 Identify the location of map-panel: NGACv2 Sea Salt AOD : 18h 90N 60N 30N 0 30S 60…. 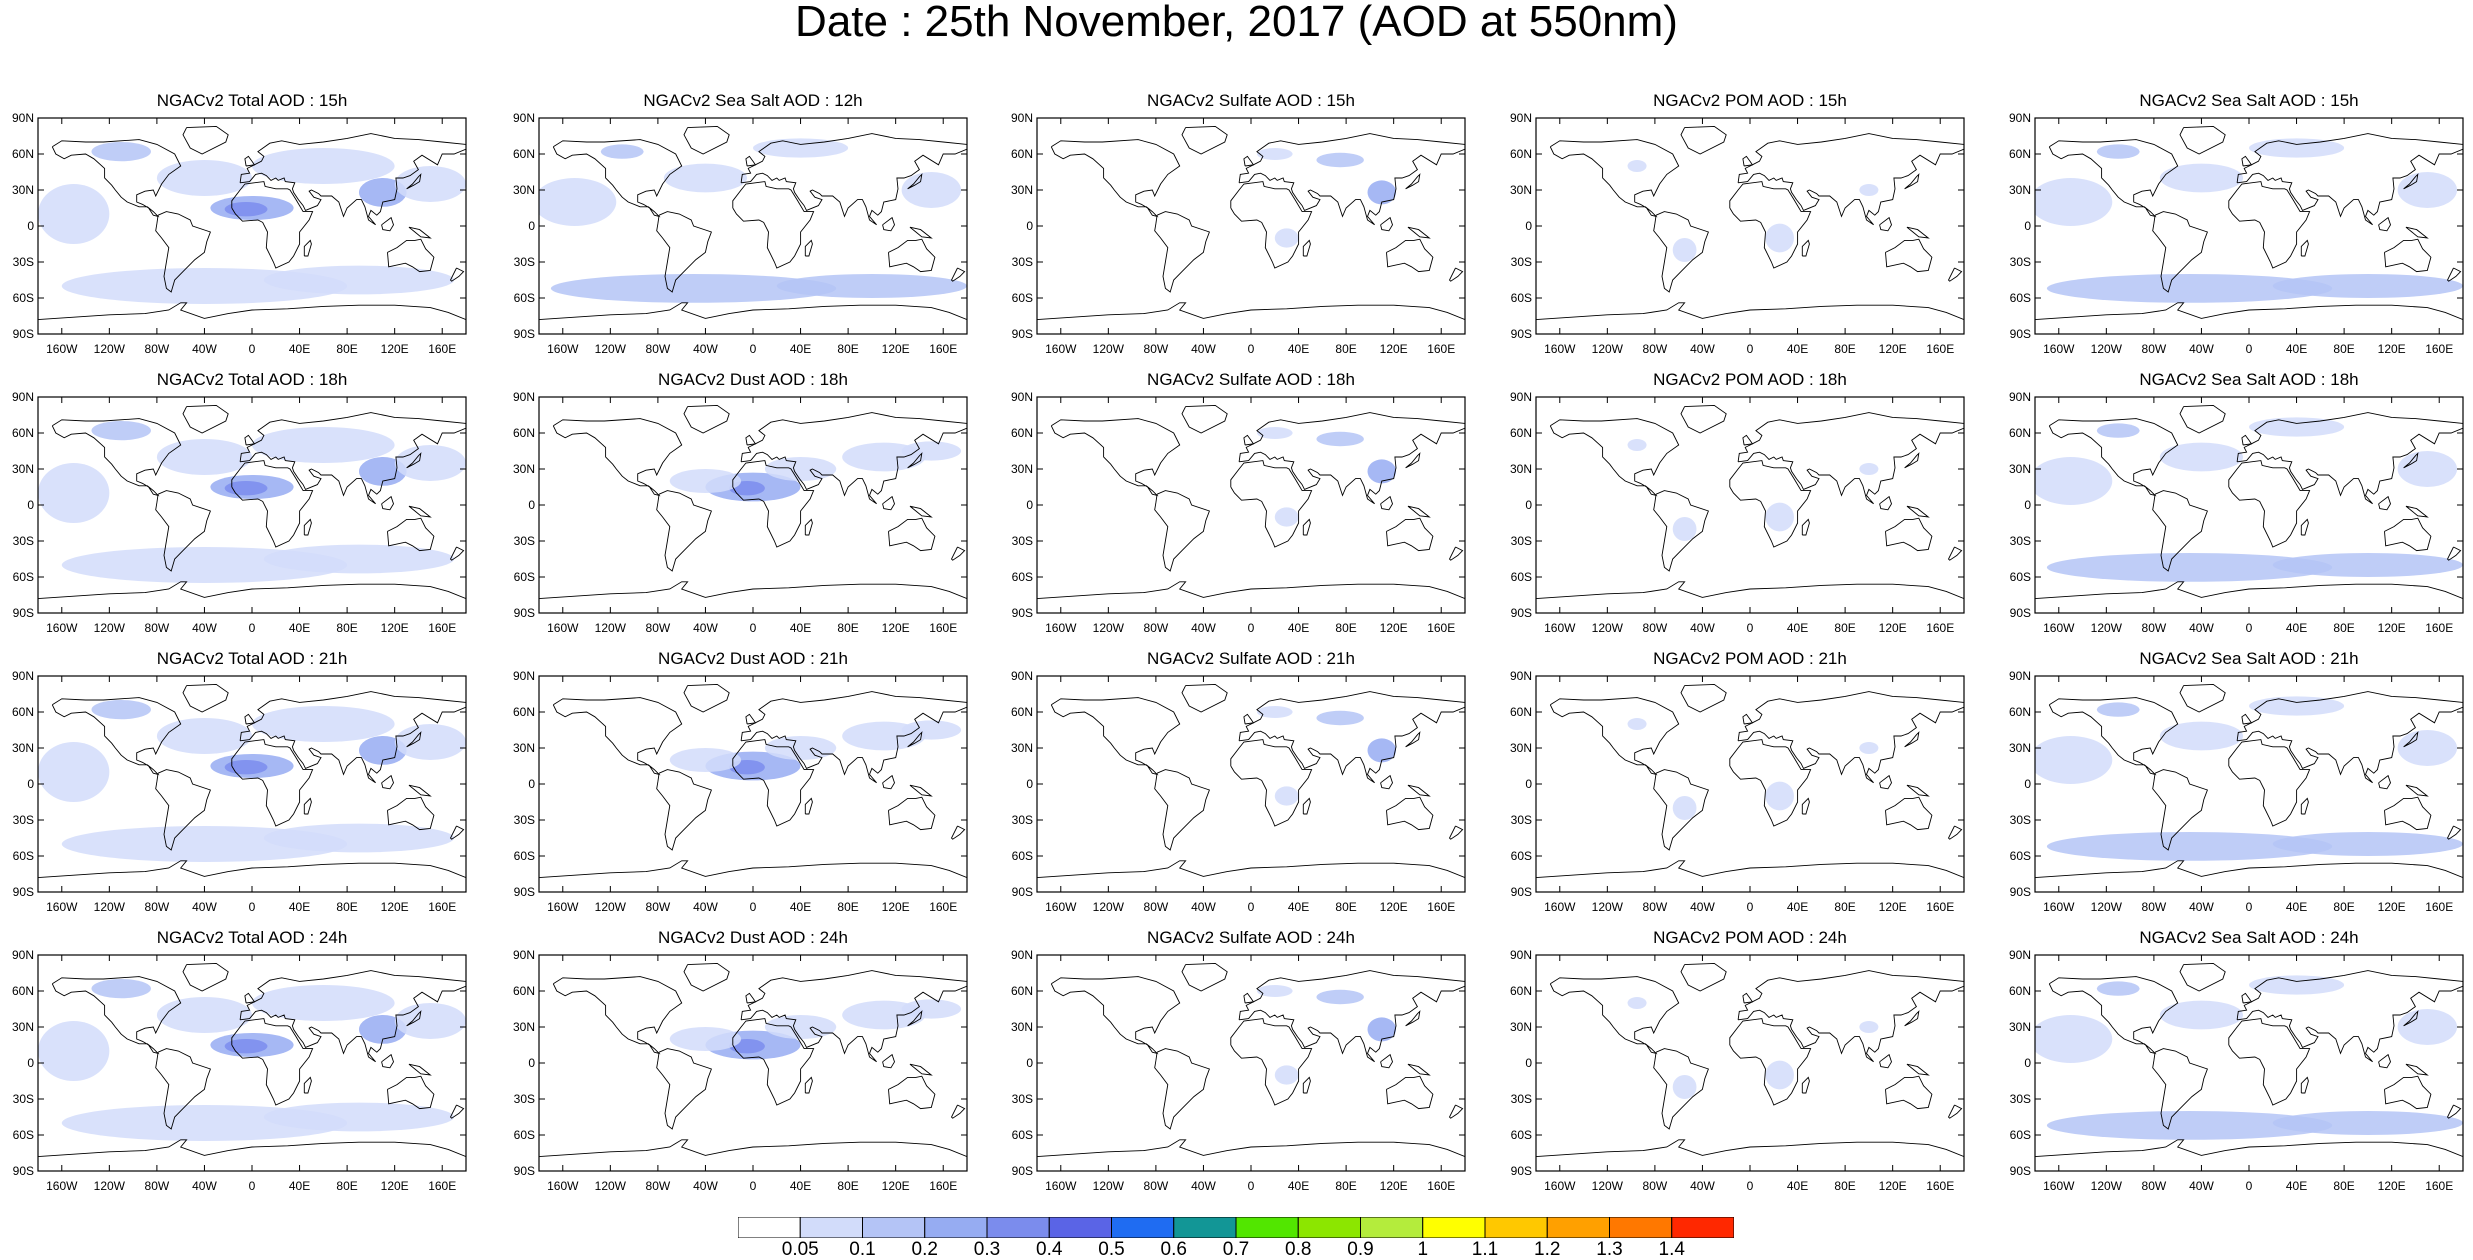
(2235, 507).